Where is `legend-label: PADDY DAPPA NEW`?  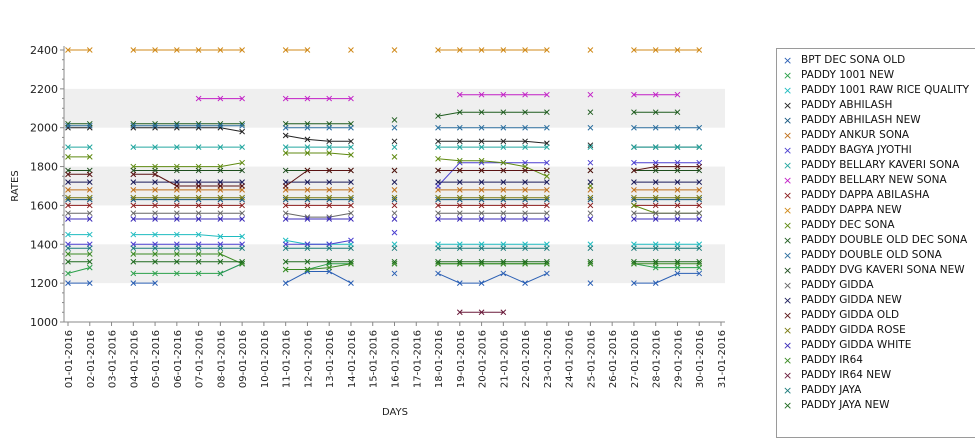 legend-label: PADDY DAPPA NEW is located at coordinates (851, 210).